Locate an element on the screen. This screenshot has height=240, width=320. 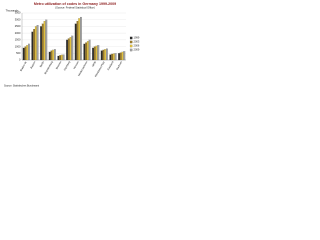
x-tick-label: Hamburg is located at coordinates (67, 65).